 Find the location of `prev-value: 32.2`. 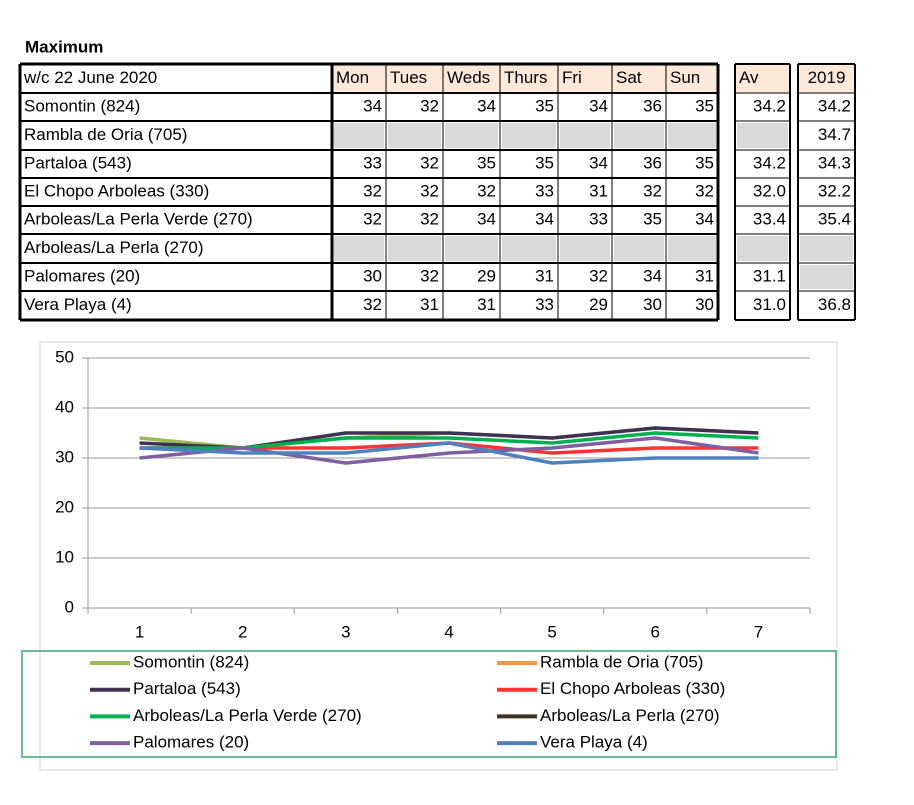

prev-value: 32.2 is located at coordinates (834, 190).